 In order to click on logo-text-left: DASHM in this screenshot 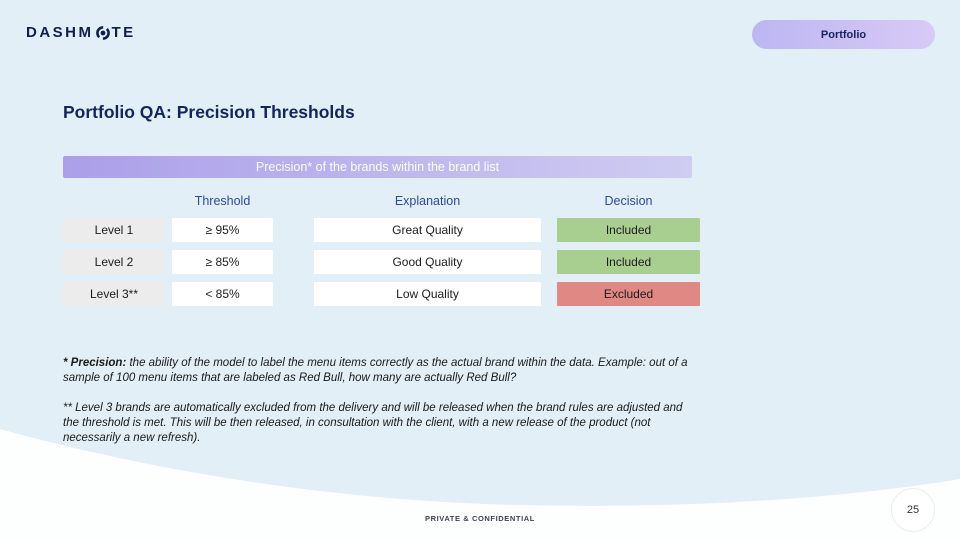, I will do `click(60, 32)`.